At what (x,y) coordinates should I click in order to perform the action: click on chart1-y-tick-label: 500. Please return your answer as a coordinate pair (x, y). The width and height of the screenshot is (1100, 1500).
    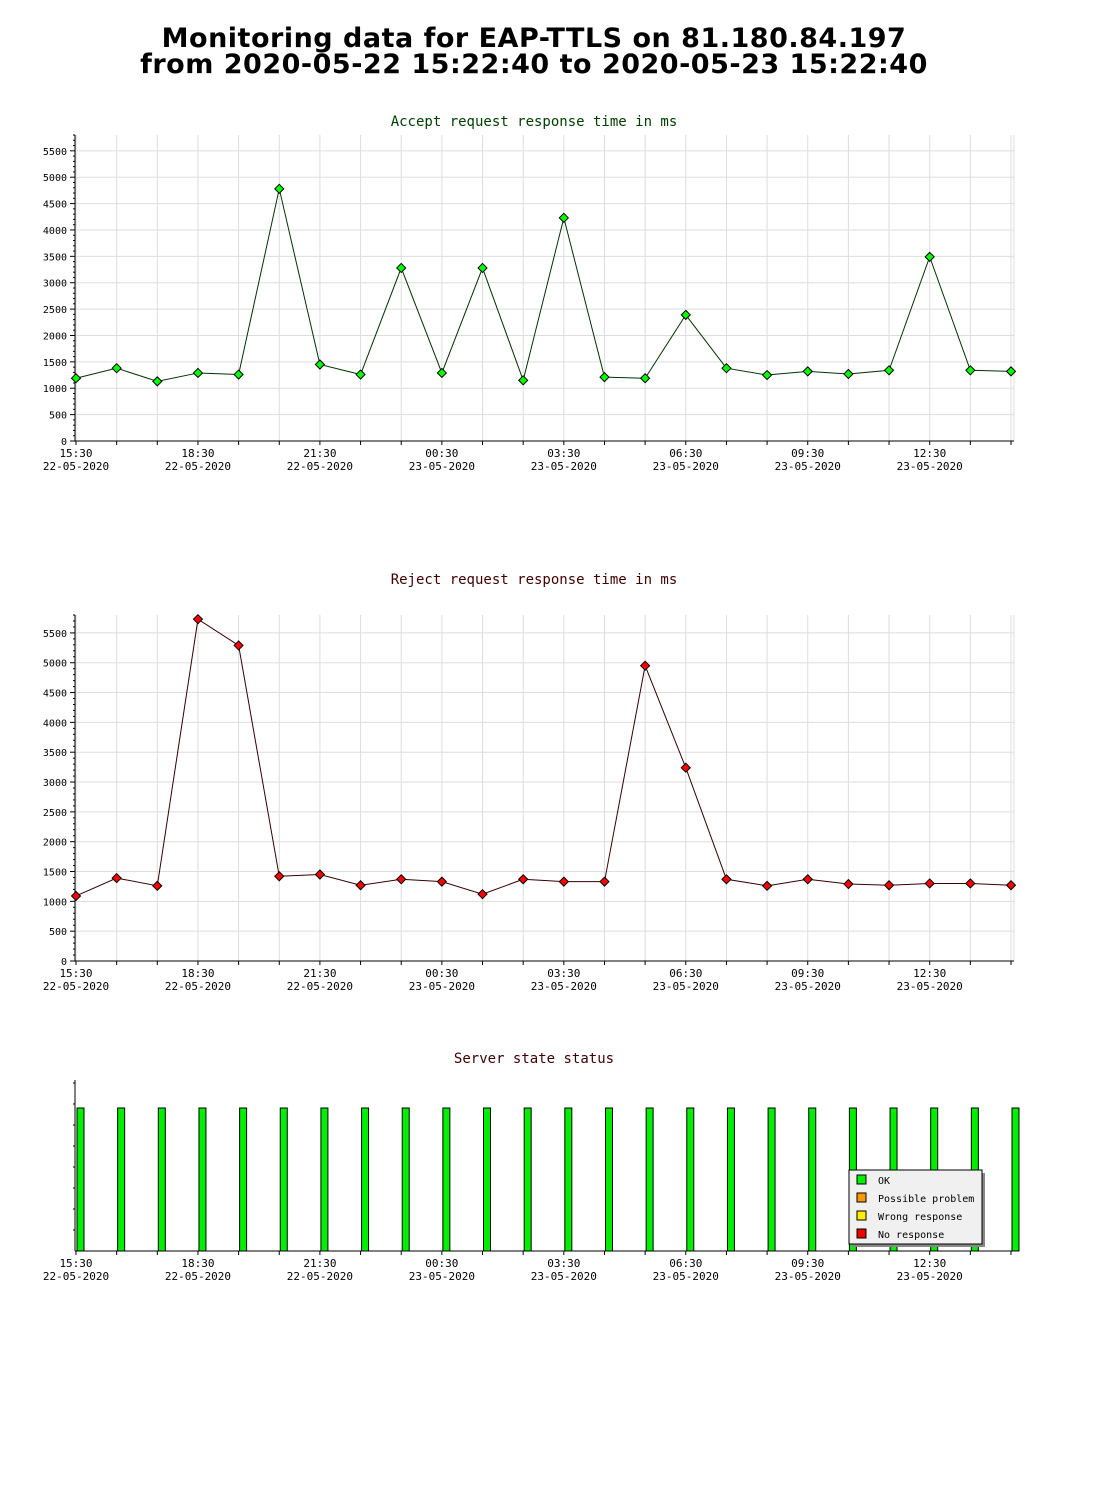
    Looking at the image, I should click on (58, 416).